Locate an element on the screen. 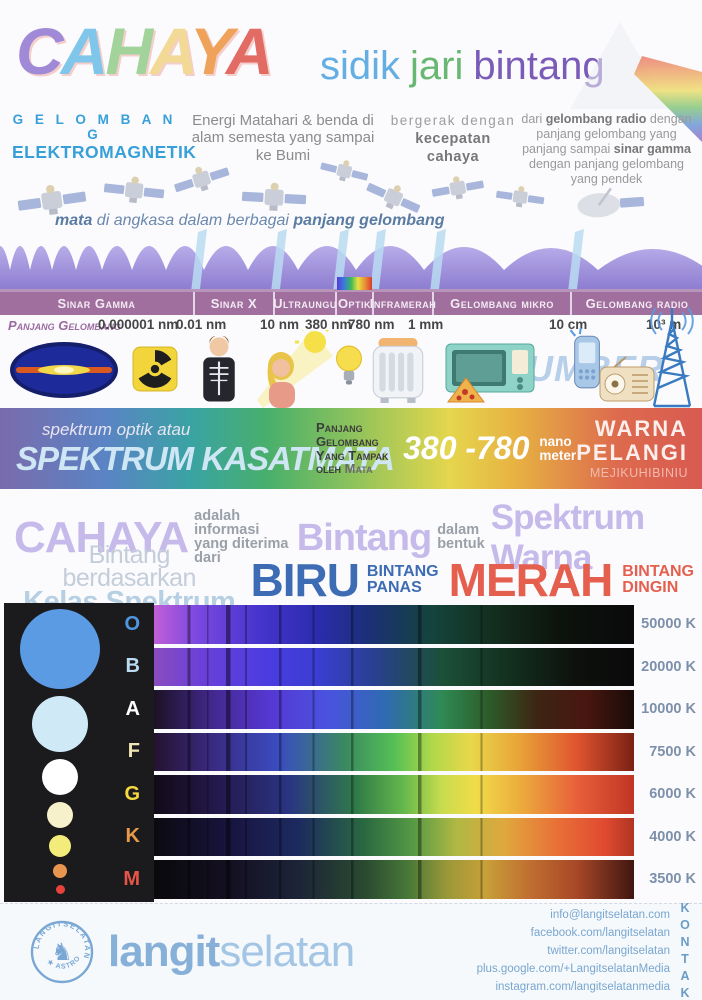  sources-row: SUMBER is located at coordinates (351, 359).